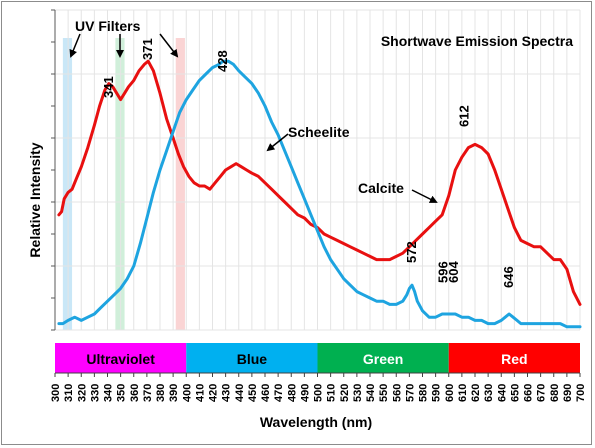 This screenshot has width=595, height=448. Describe the element at coordinates (109, 393) in the screenshot. I see `x-tick-label-340: 340` at that location.